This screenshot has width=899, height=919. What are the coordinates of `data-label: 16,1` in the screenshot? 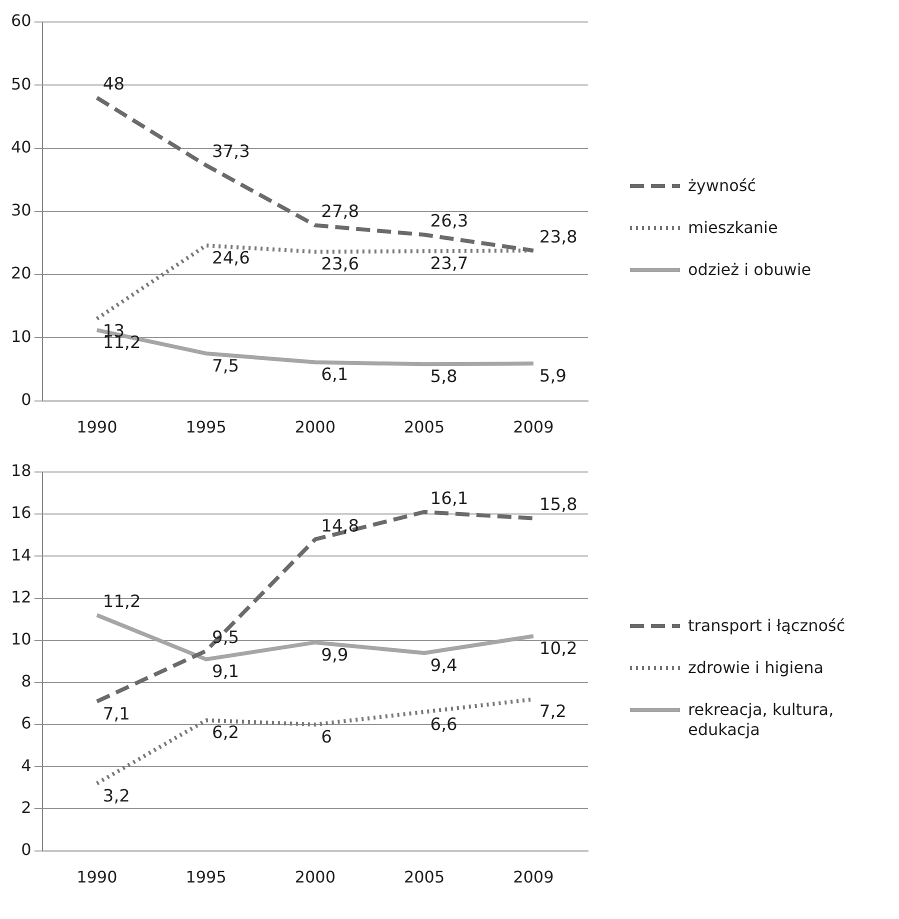 It's located at (449, 498).